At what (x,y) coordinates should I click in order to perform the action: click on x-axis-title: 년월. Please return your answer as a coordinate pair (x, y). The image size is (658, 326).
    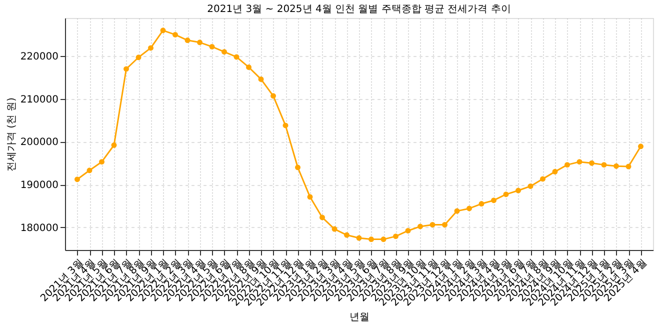
    Looking at the image, I should click on (360, 317).